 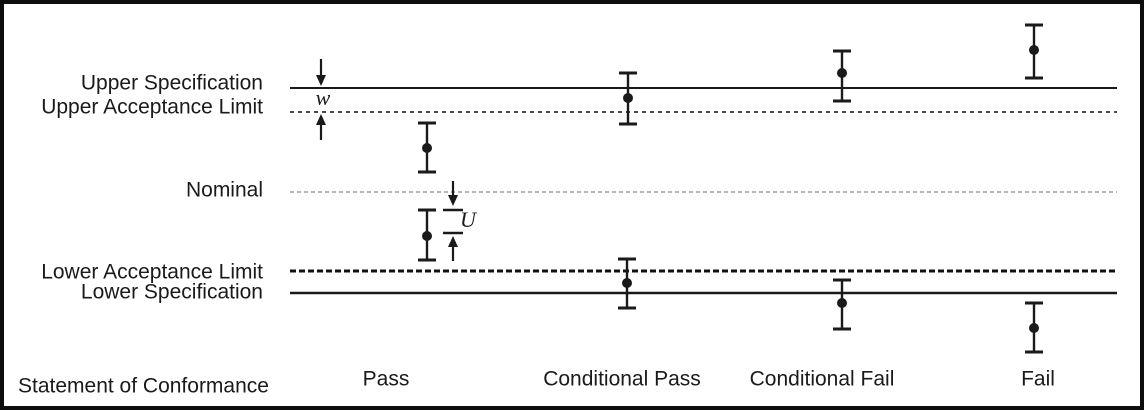 I want to click on w-guard-band-label: w, so click(x=323, y=97).